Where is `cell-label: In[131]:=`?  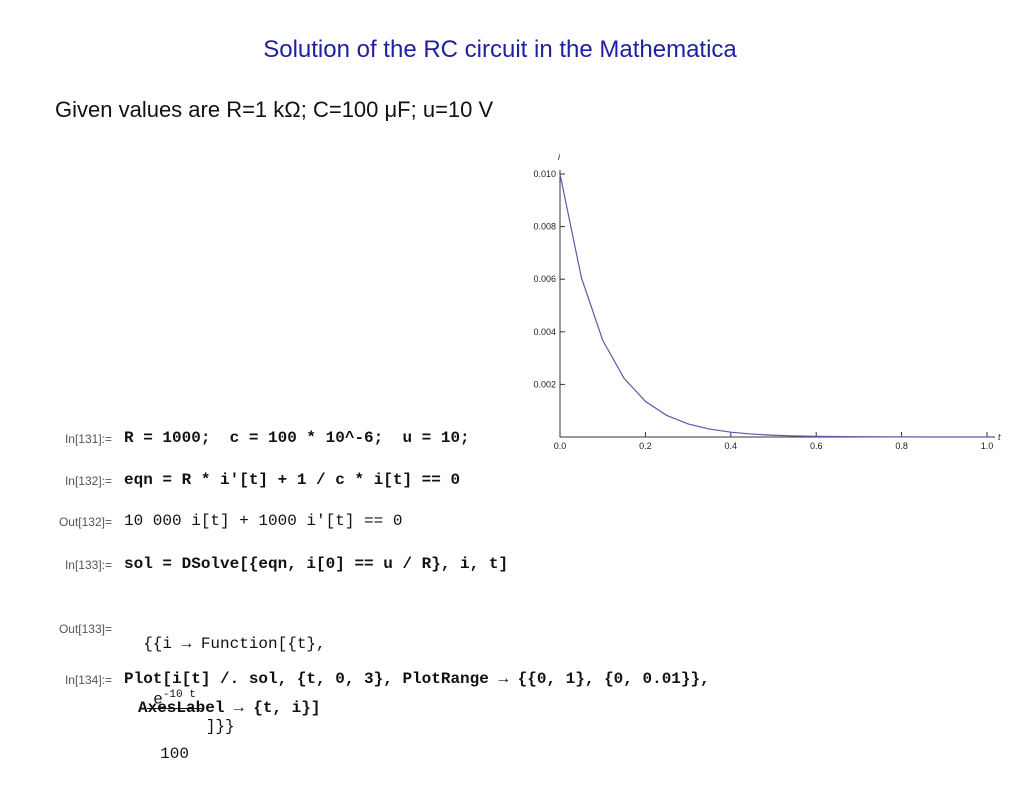 cell-label: In[131]:= is located at coordinates (88, 439).